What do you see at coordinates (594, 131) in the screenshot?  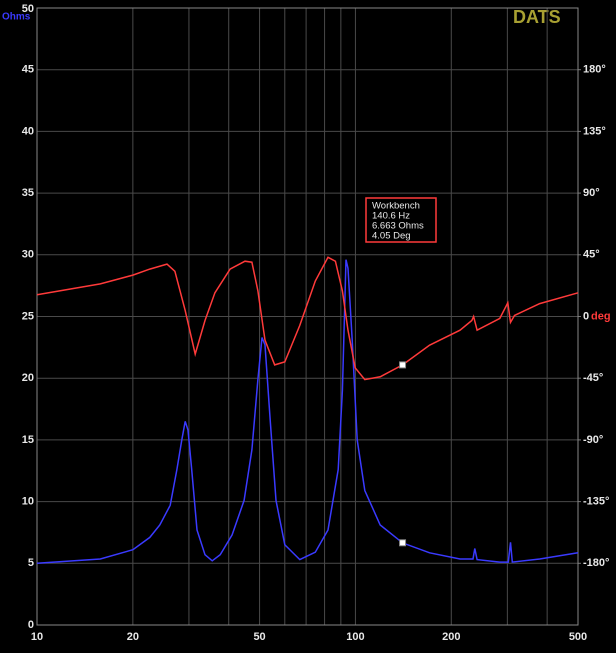 I see `y2-tick-label: 135°` at bounding box center [594, 131].